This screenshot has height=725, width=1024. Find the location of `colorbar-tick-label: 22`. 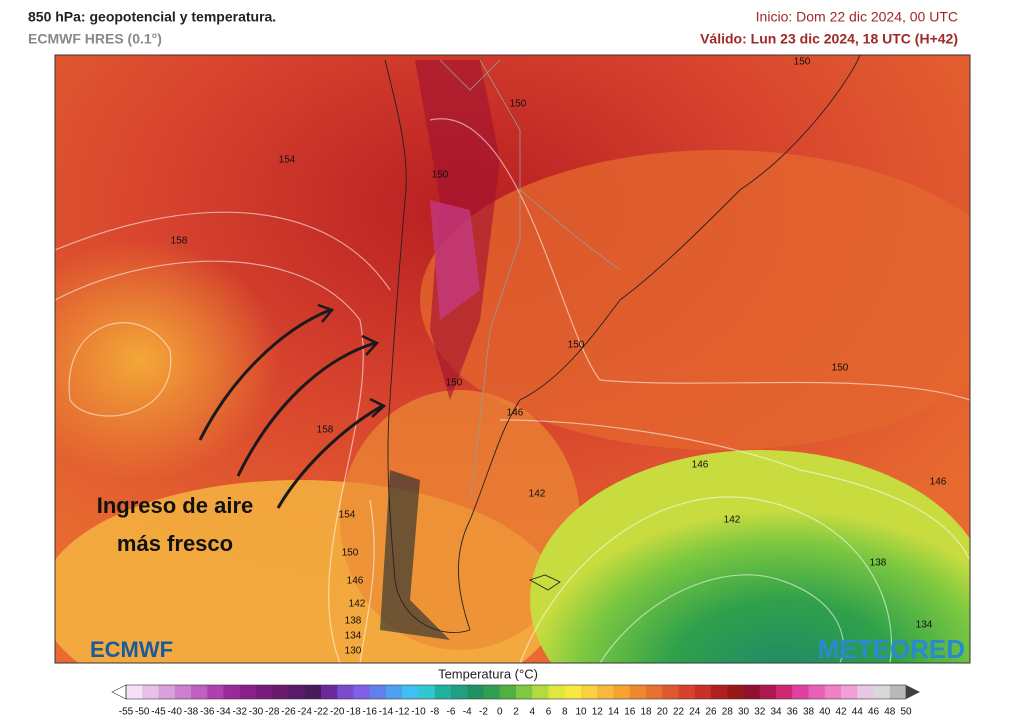

colorbar-tick-label: 22 is located at coordinates (679, 712).